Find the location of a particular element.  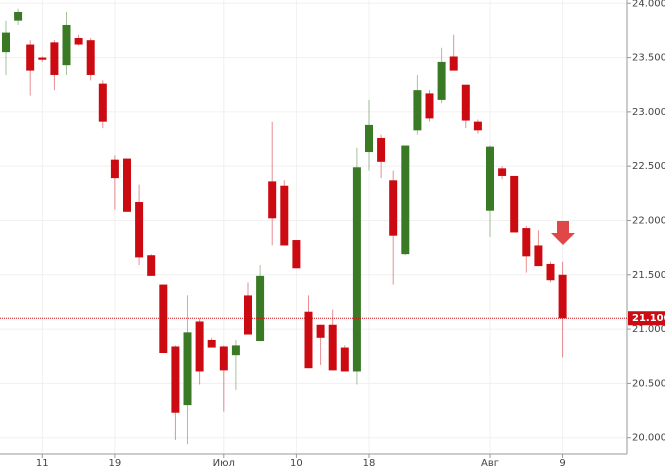

y-tick-label: 22.500 is located at coordinates (648, 166).